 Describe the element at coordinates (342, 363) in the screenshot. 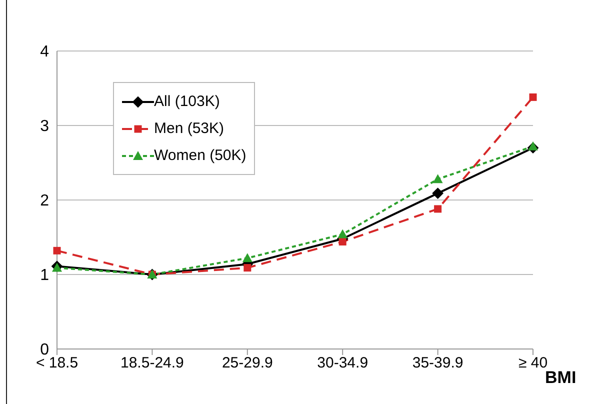

I see `x-tick-label: 30-34.9` at that location.